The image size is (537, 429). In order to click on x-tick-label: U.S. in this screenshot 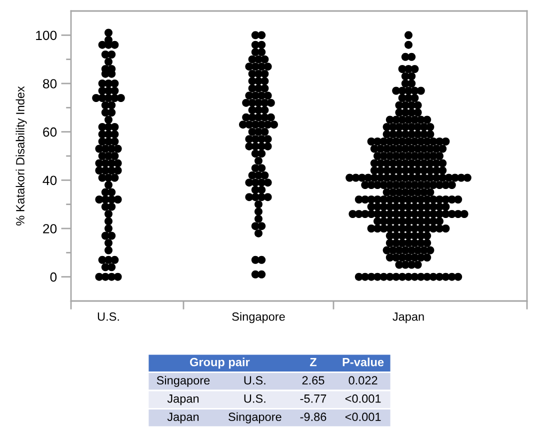, I will do `click(108, 316)`.